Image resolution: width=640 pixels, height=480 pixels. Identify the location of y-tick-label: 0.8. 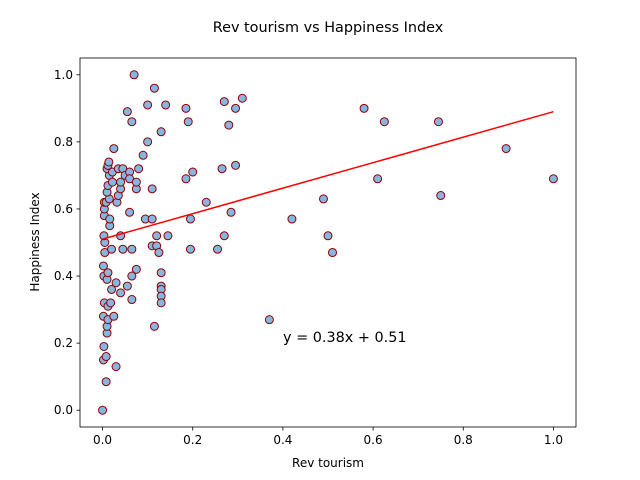
(63, 142).